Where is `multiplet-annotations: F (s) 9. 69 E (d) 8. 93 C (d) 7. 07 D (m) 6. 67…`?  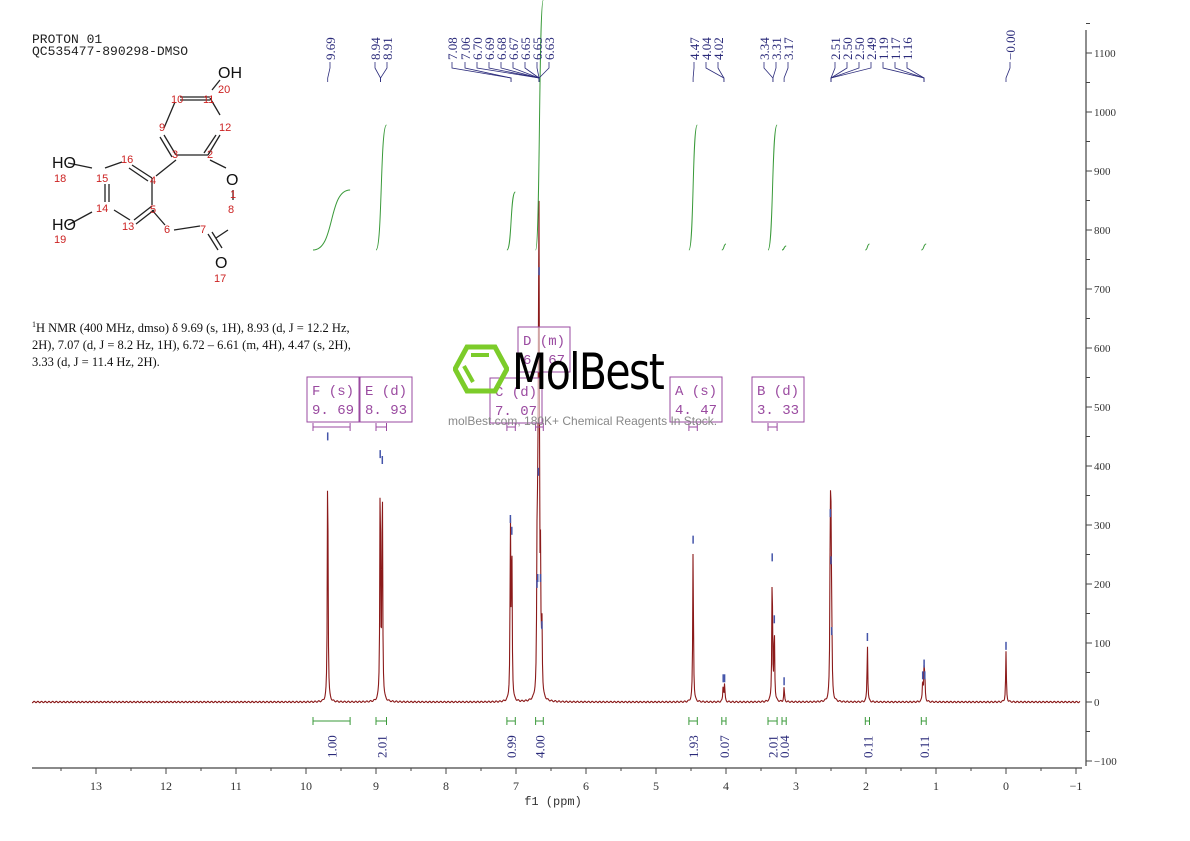
multiplet-annotations: F (s) 9. 69 E (d) 8. 93 C (d) 7. 07 D (m) 6. 67… is located at coordinates (555, 378).